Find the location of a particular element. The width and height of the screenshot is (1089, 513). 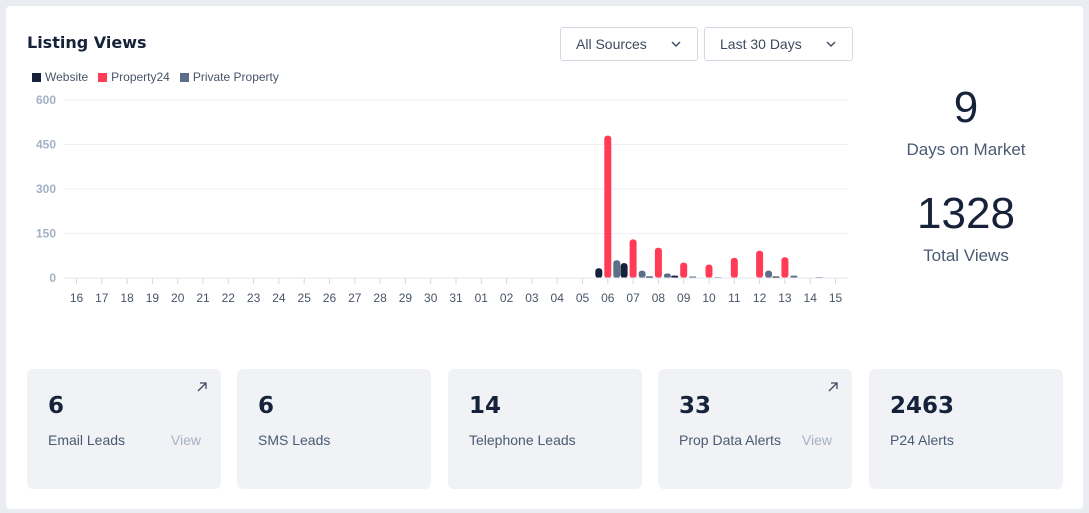

tile-label: Email Leads is located at coordinates (87, 440).